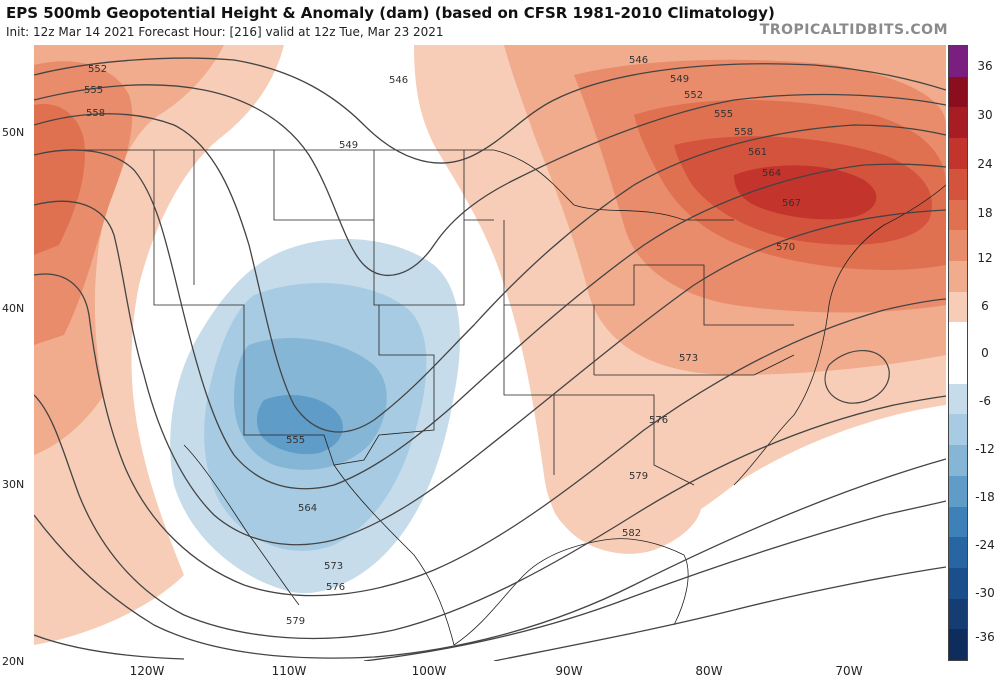 This screenshot has width=1000, height=680. I want to click on lat-label: 50N, so click(13, 132).